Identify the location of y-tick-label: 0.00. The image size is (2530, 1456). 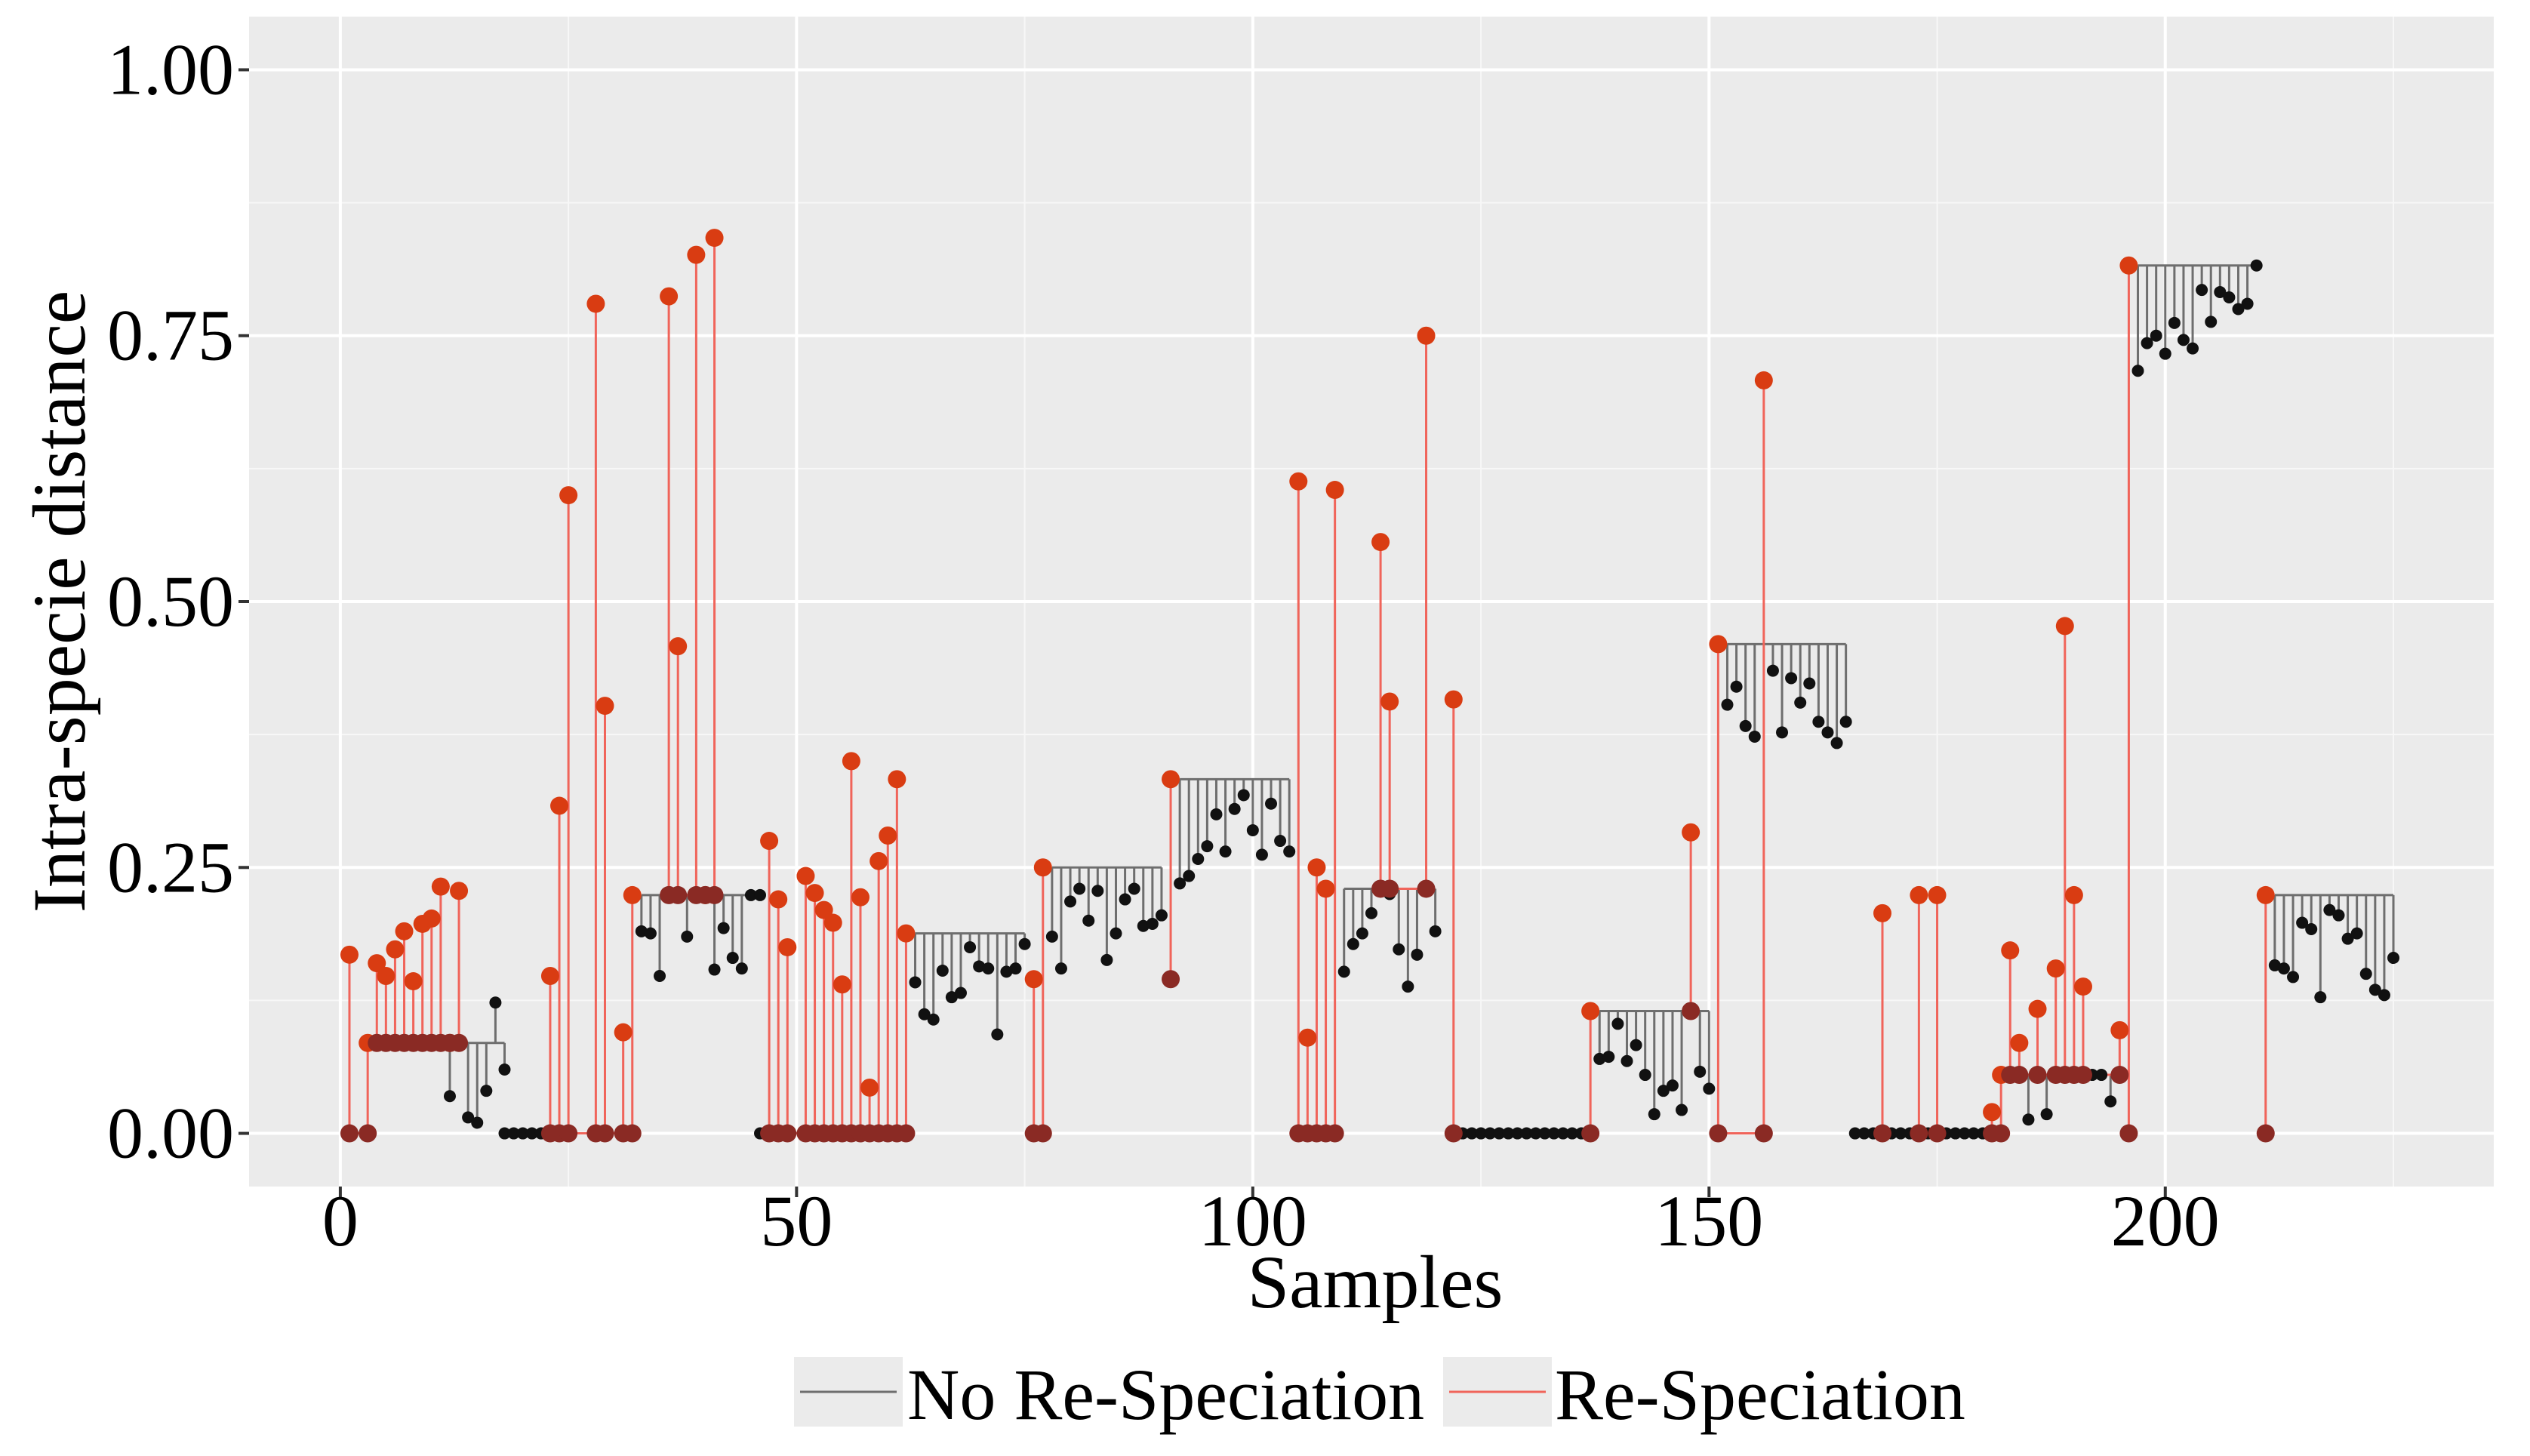
(170, 1133).